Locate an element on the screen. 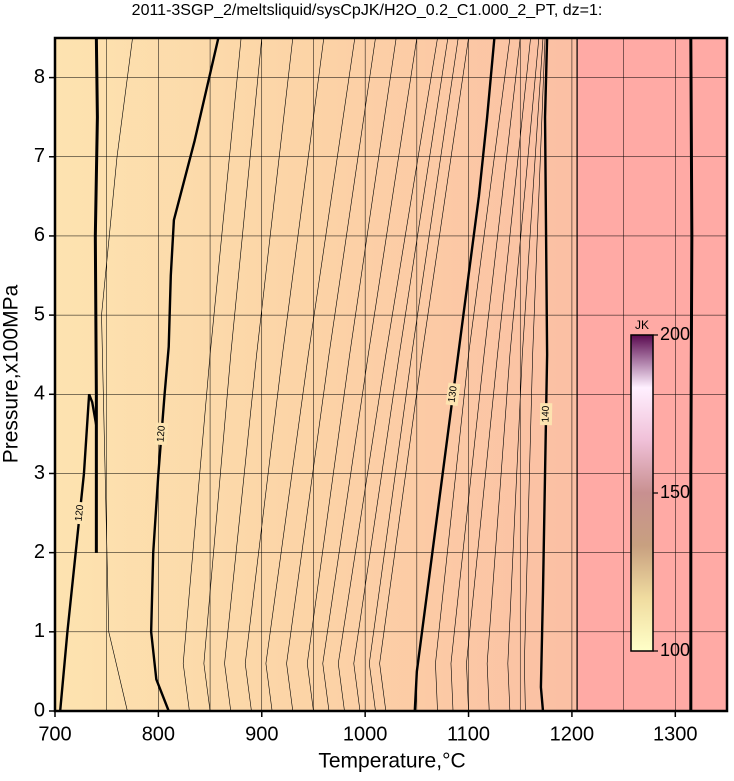 The width and height of the screenshot is (734, 781). x-tick-label: 900 is located at coordinates (261, 734).